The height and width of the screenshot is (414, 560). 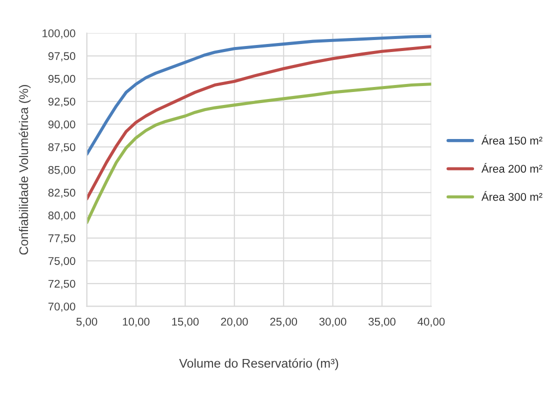 I want to click on legend-label: Área 150 m², so click(x=511, y=139).